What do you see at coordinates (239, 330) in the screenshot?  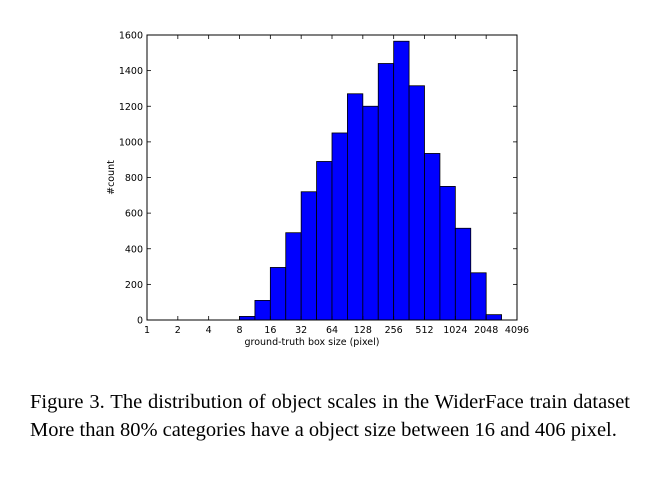 I see `x-tick-label: 8` at bounding box center [239, 330].